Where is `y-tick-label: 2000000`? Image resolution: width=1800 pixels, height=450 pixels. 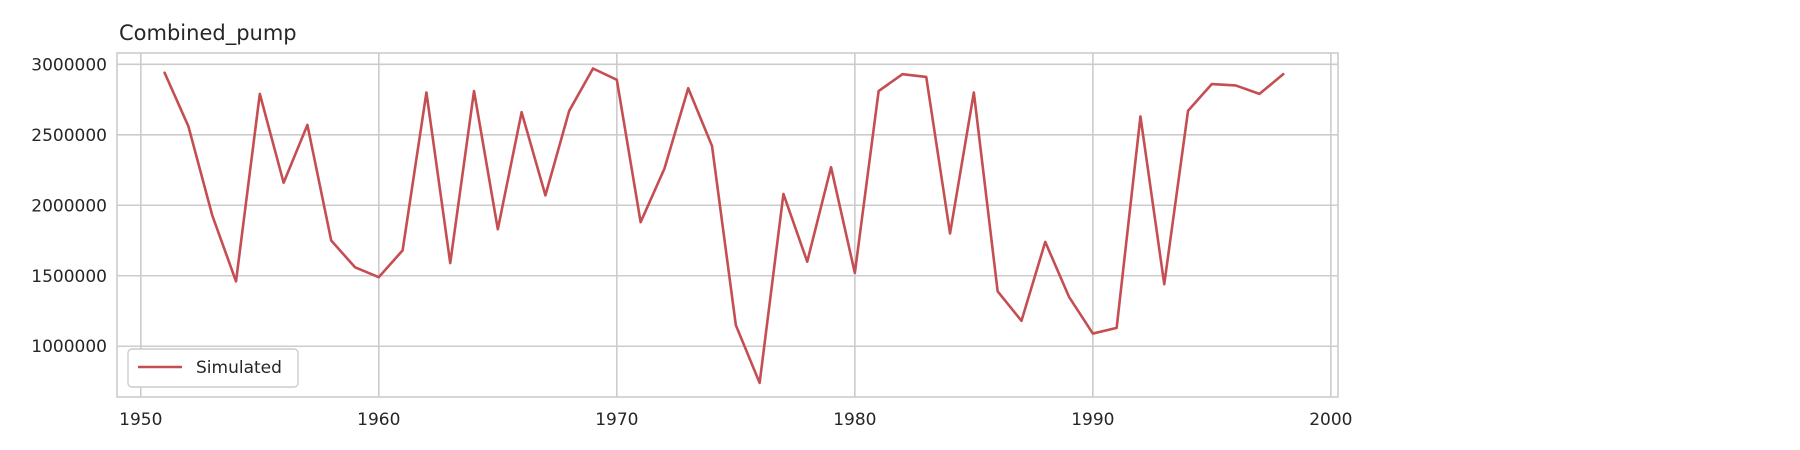 y-tick-label: 2000000 is located at coordinates (69, 206).